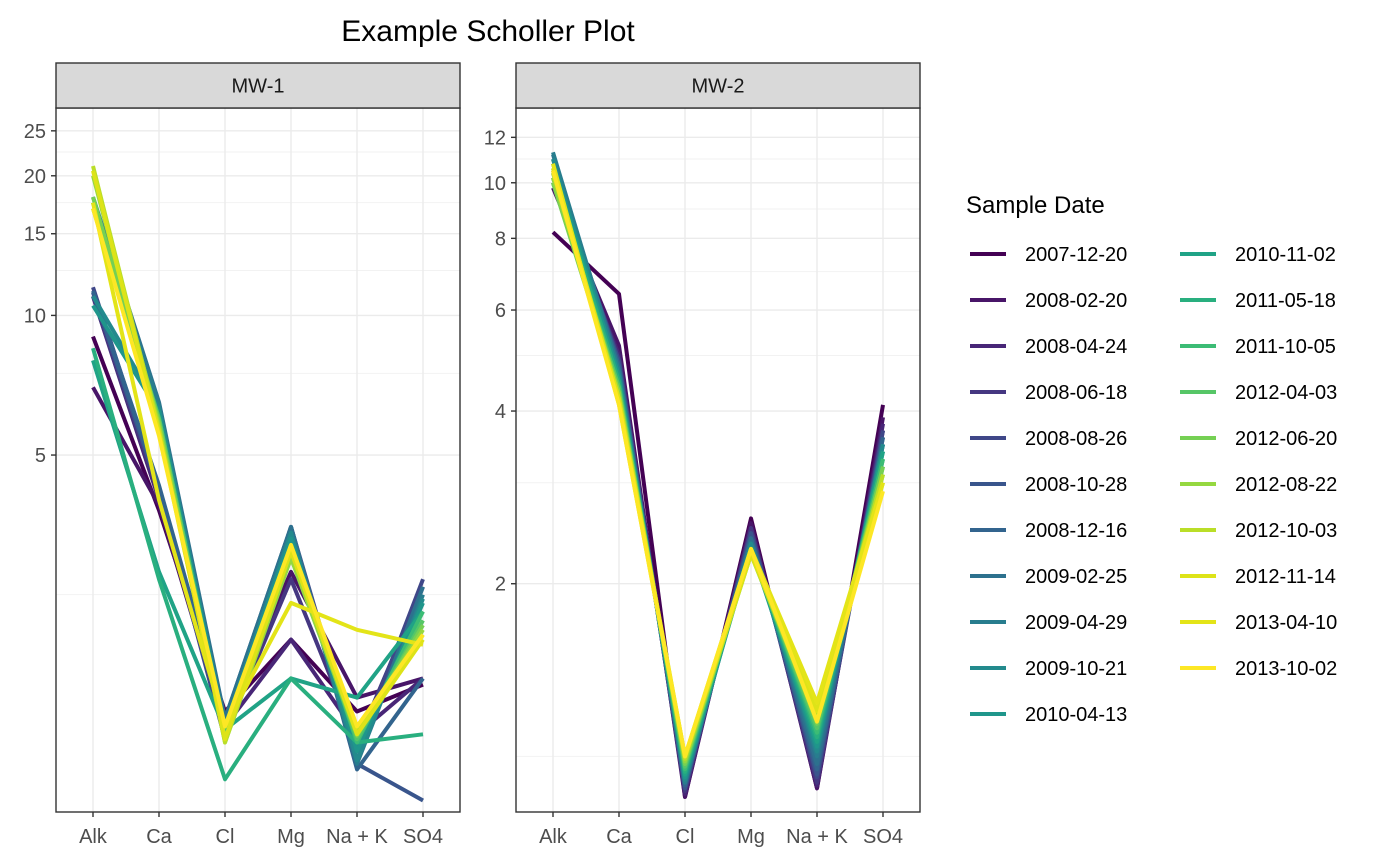 Image resolution: width=1400 pixels, height=866 pixels. Describe the element at coordinates (1285, 301) in the screenshot. I see `legend-label: 2011-05-18` at that location.